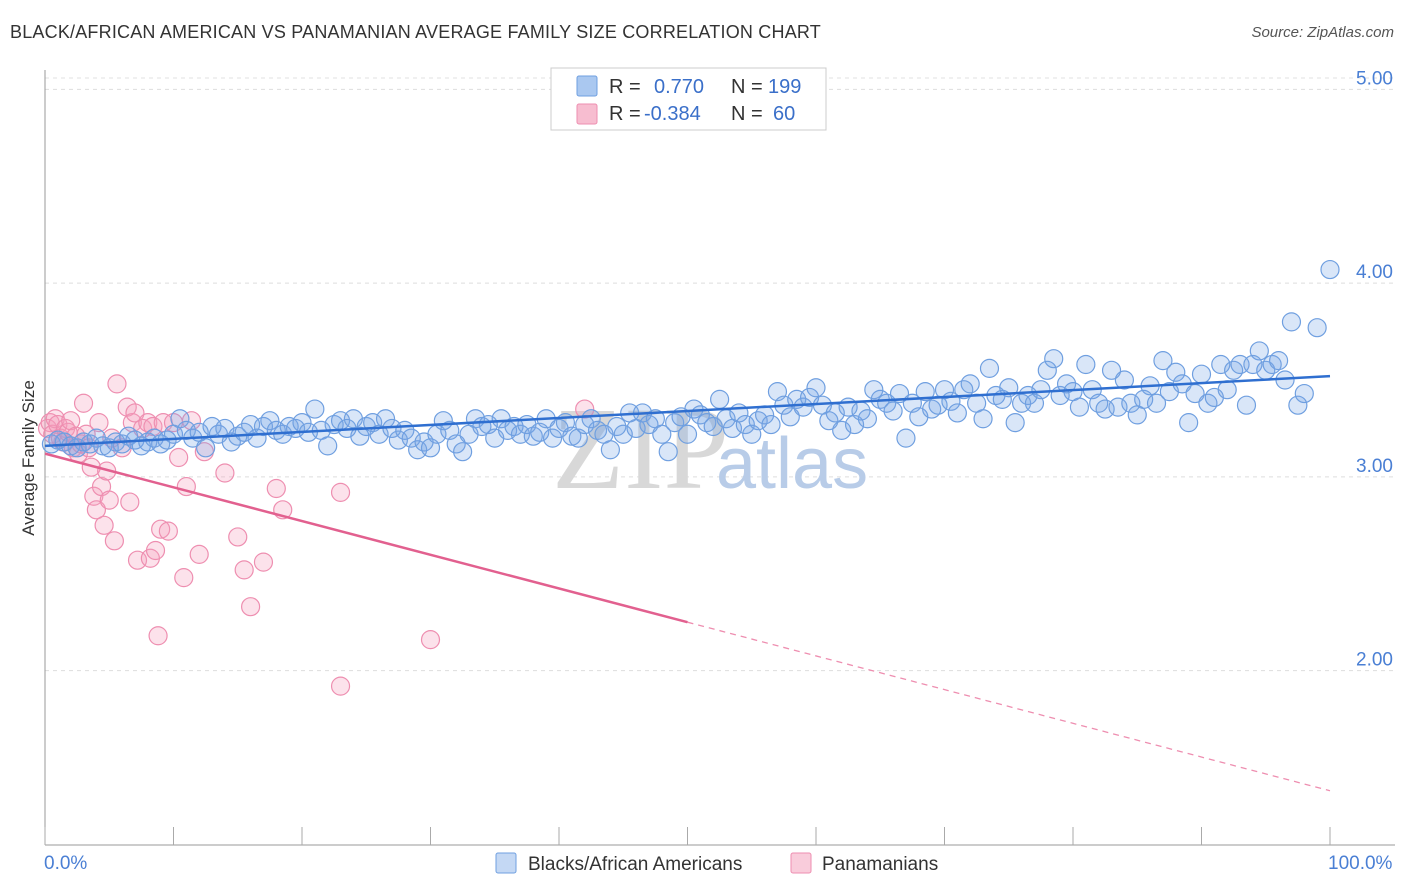 This screenshot has width=1406, height=892. Describe the element at coordinates (625, 114) in the screenshot. I see `legend-r-label-panamanian: R =` at that location.